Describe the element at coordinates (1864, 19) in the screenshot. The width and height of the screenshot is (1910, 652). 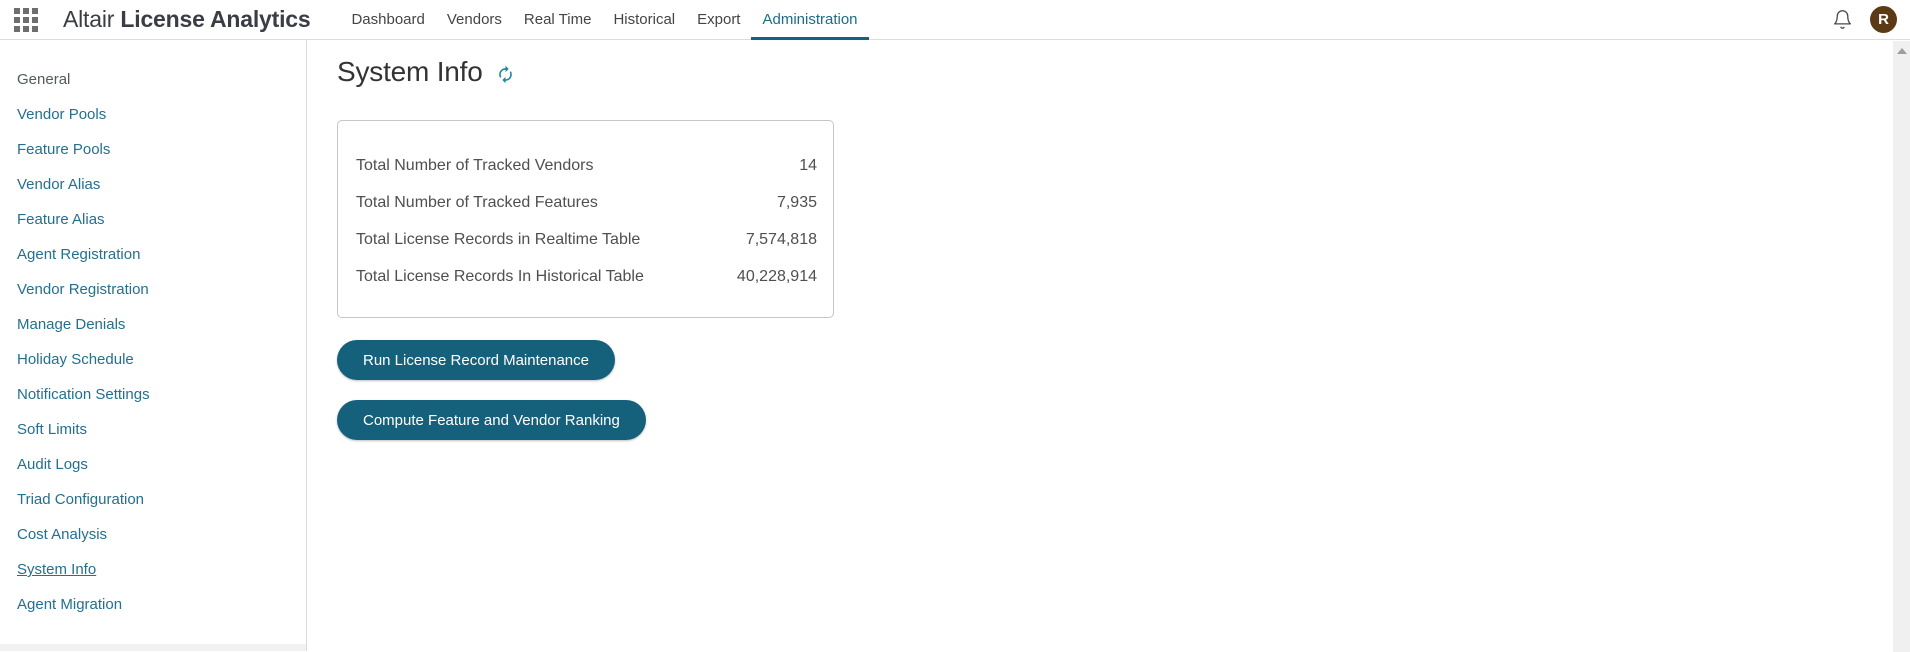
I see `header-right-controls: R` at that location.